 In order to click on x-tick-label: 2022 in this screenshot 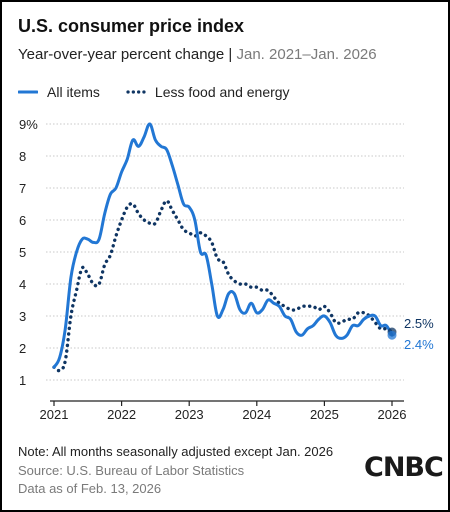, I will do `click(121, 414)`.